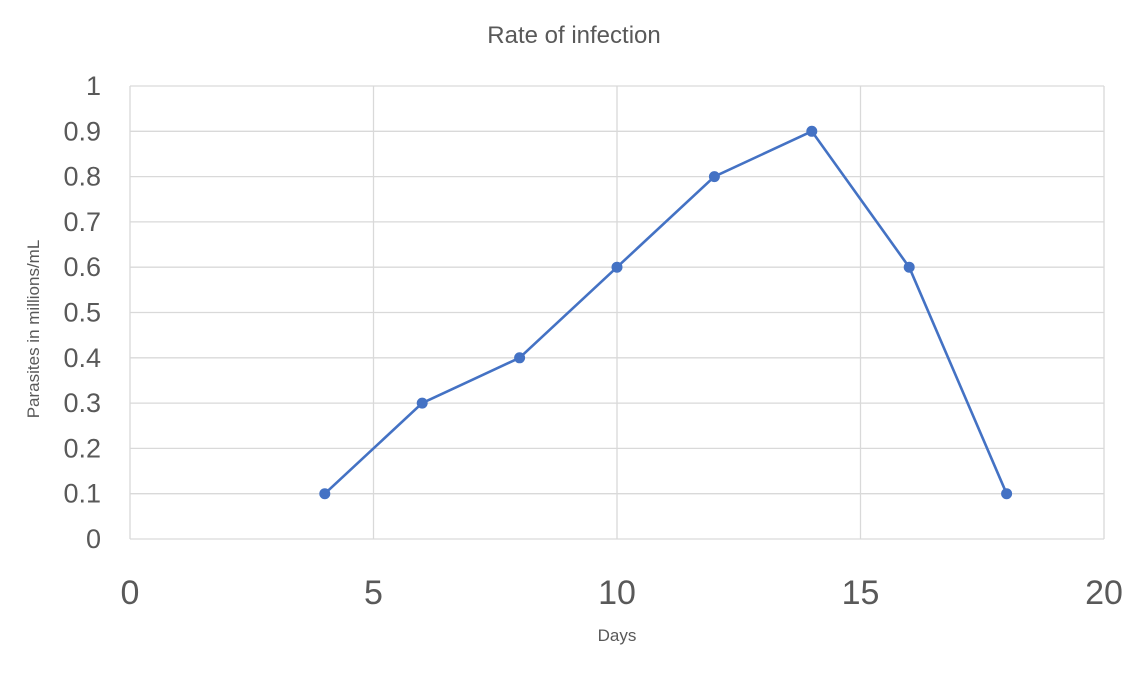 This screenshot has height=679, width=1148. Describe the element at coordinates (82, 222) in the screenshot. I see `y-tick-label: 0.7` at that location.